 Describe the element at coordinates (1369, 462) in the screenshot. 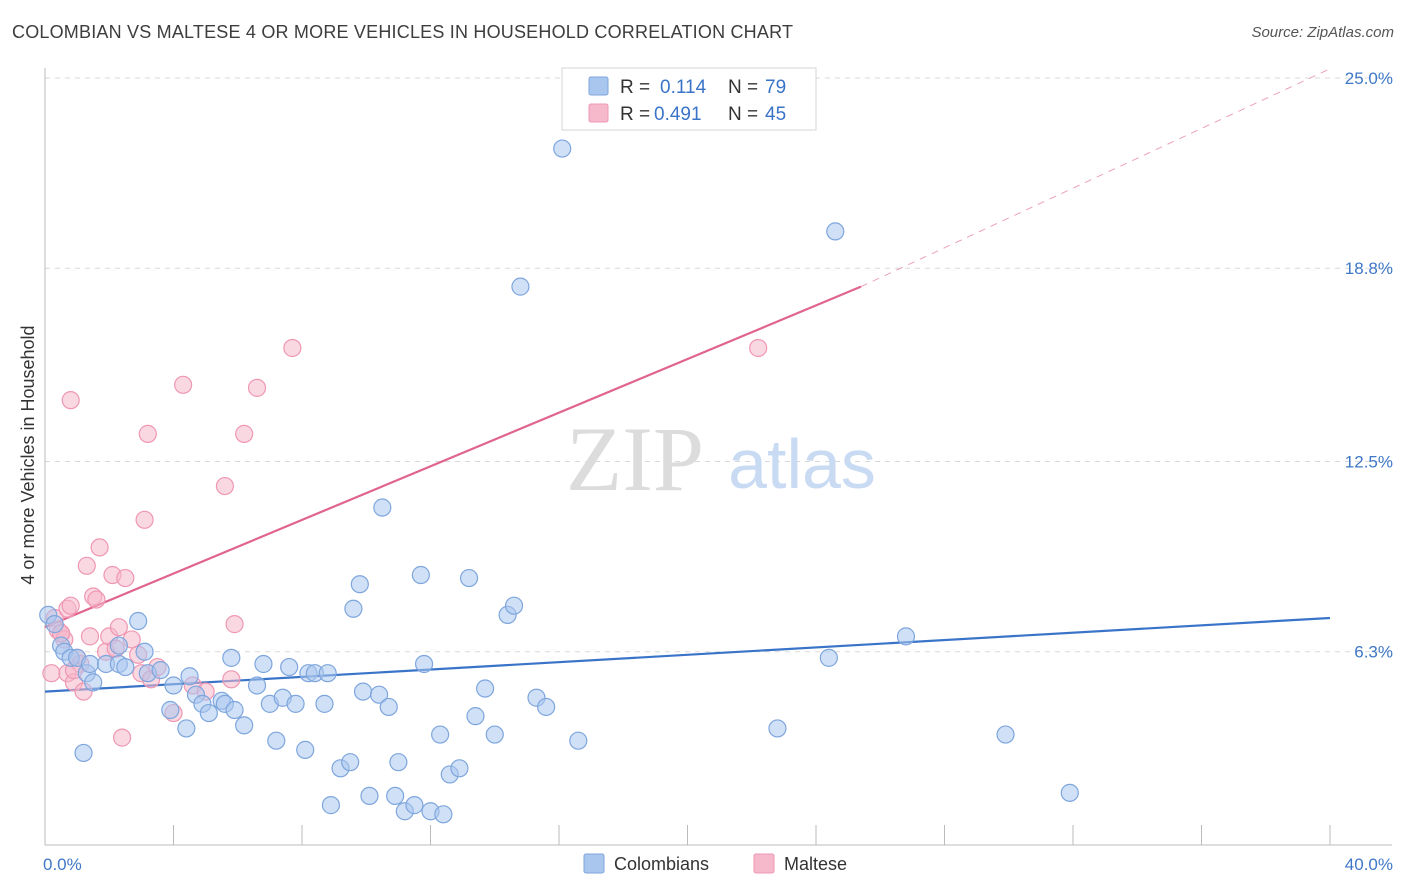

I see `y-tick-label-1: 12.5%` at that location.